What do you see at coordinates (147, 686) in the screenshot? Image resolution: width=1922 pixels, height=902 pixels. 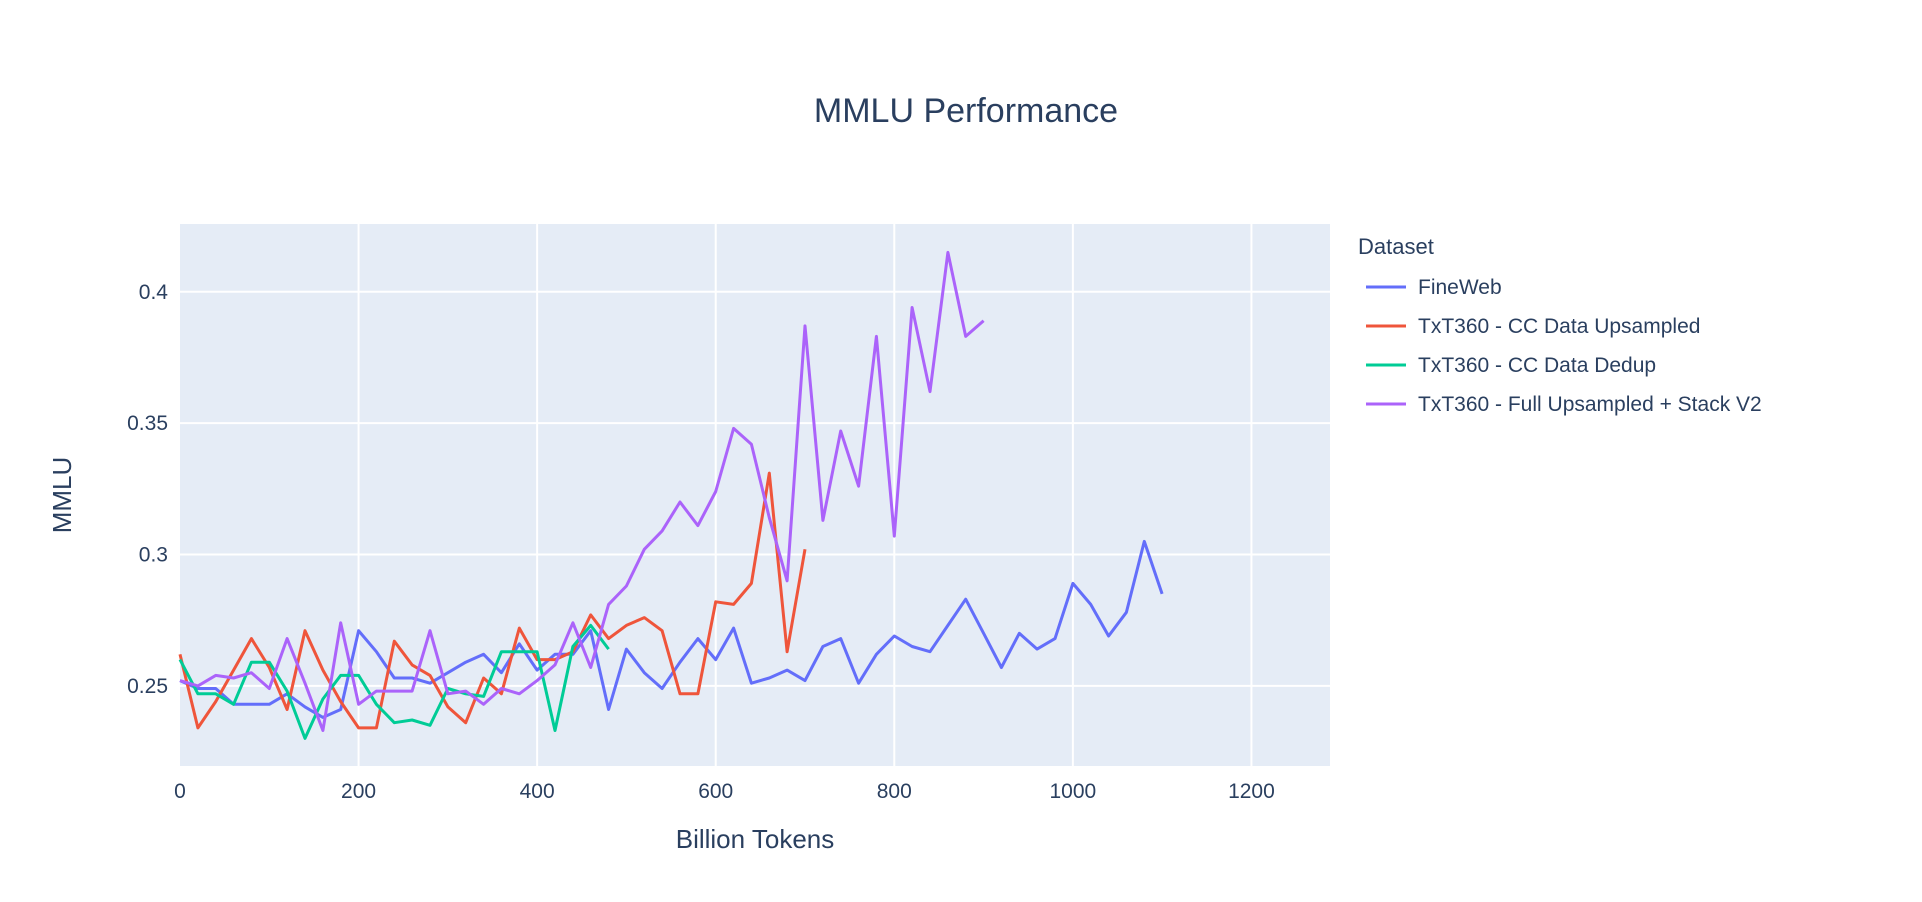 I see `y-tick-label: 0.25` at bounding box center [147, 686].